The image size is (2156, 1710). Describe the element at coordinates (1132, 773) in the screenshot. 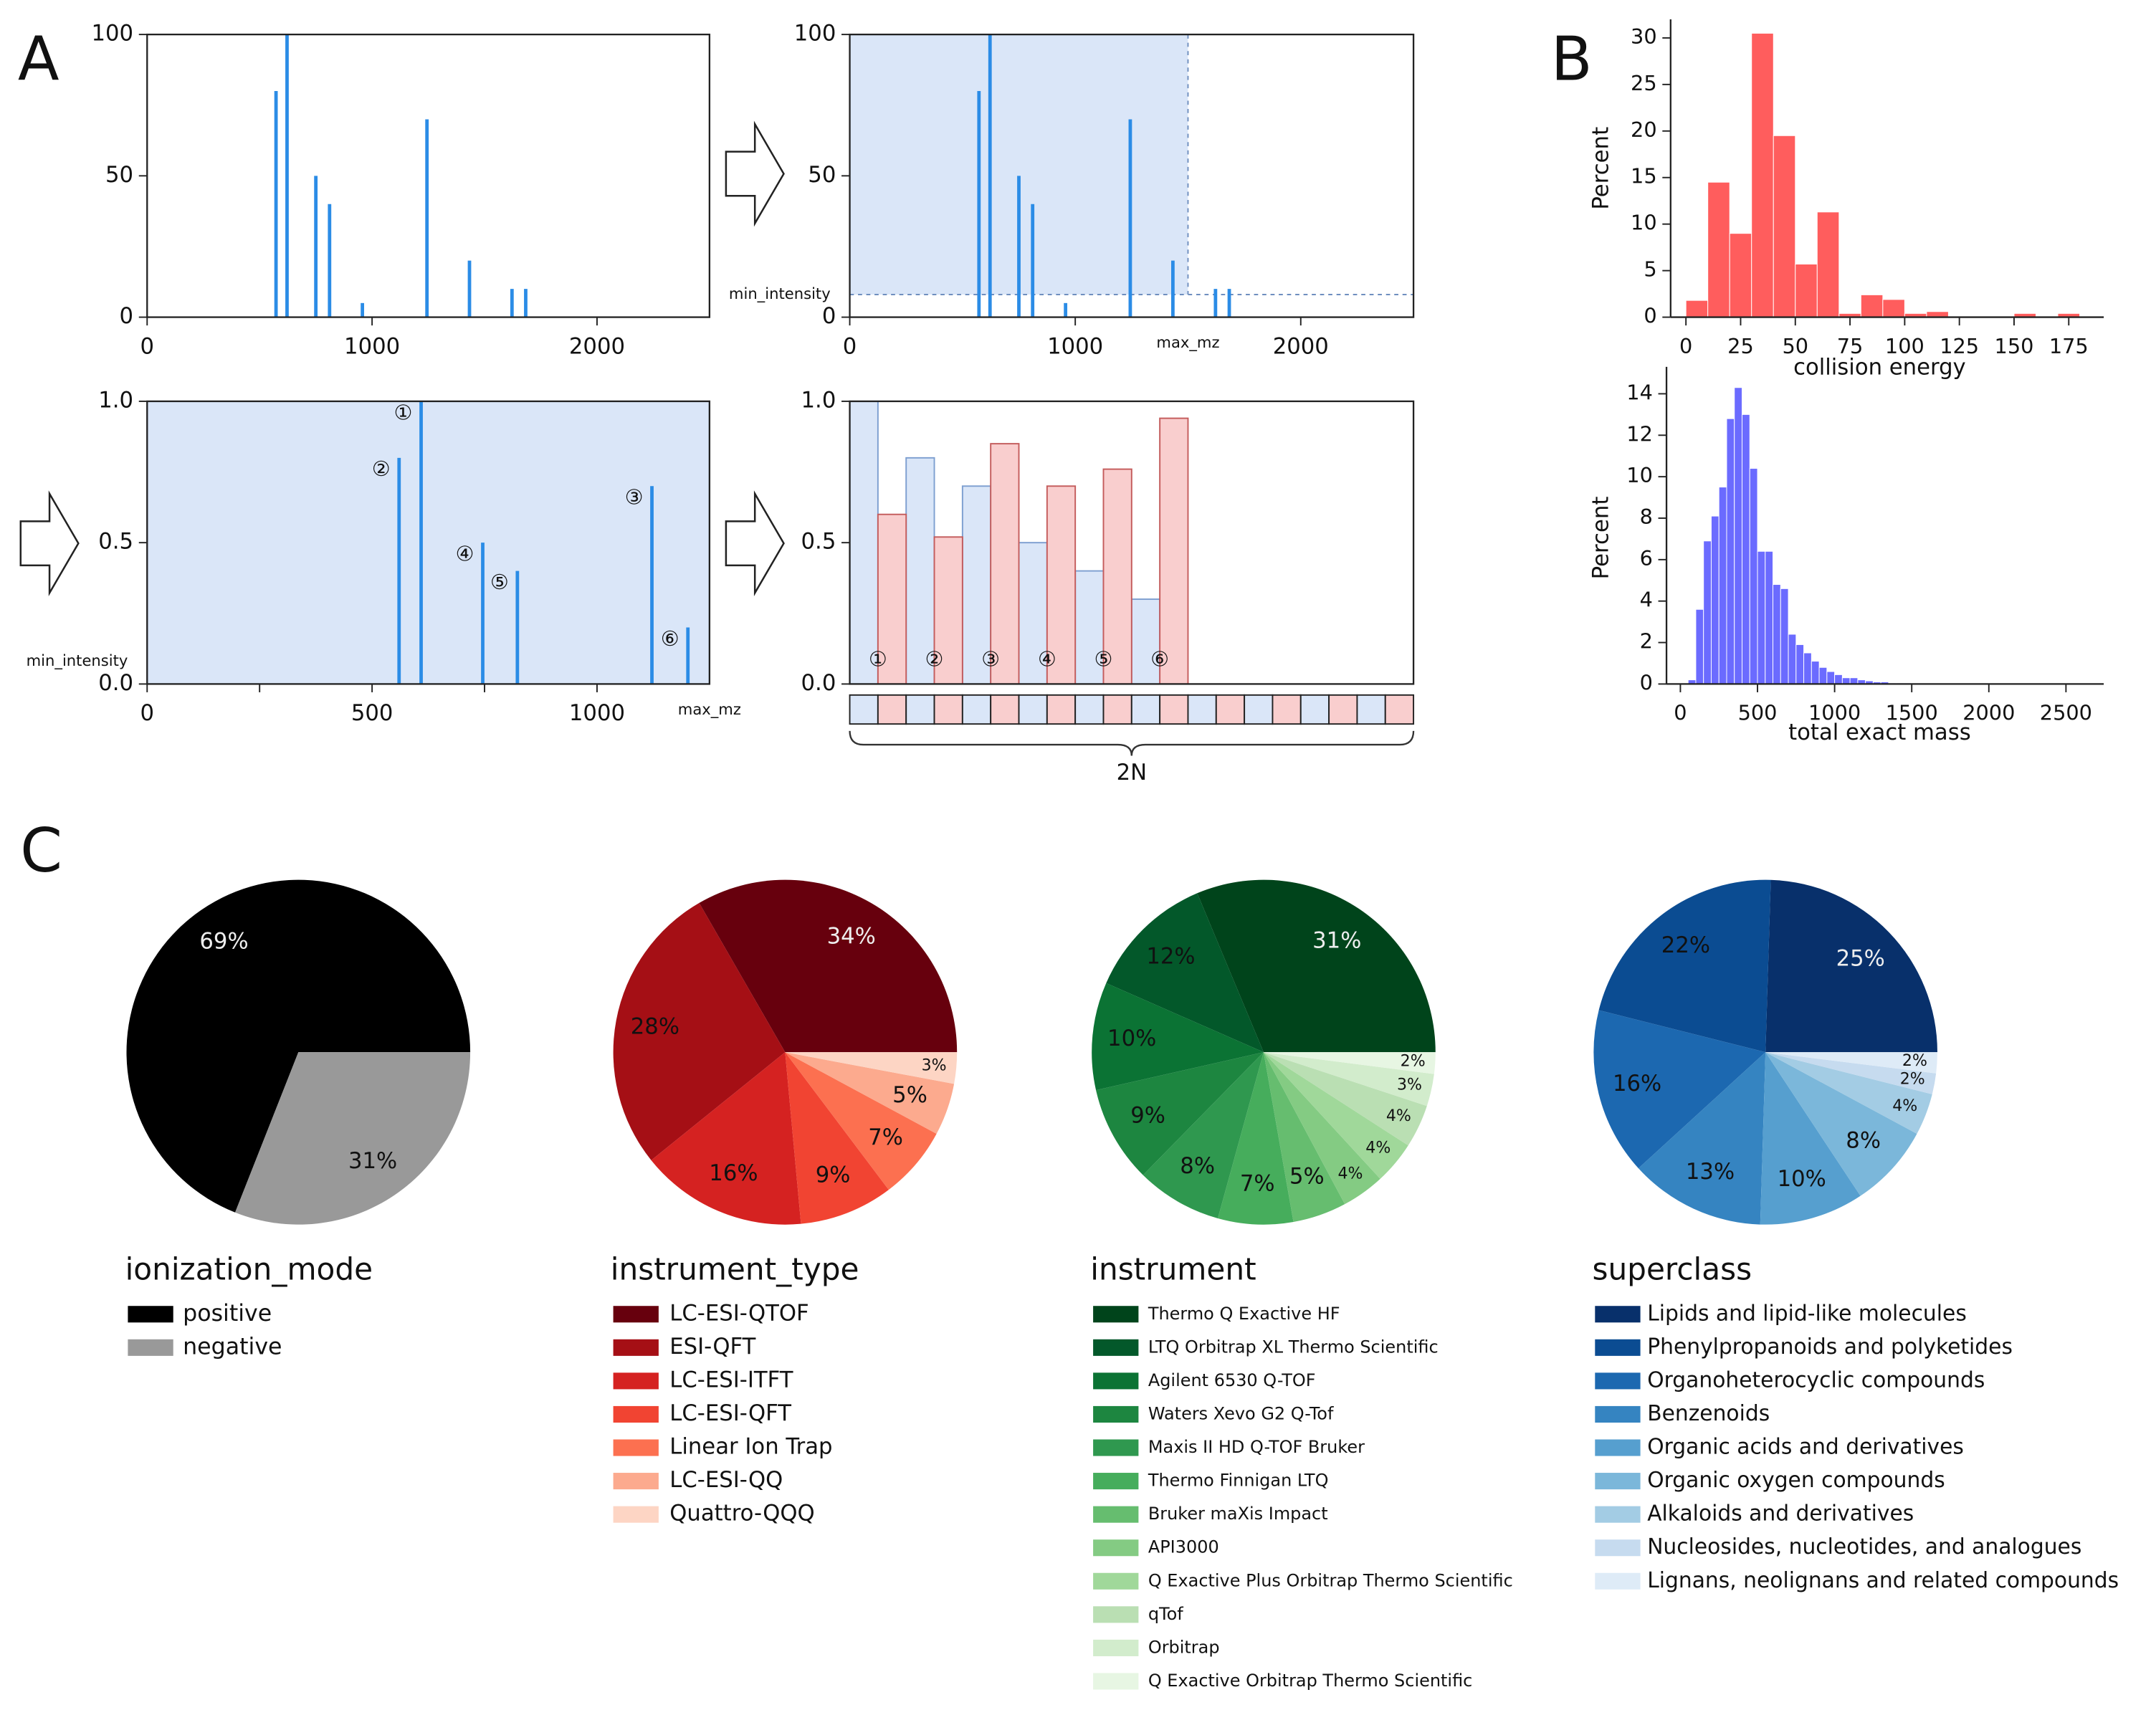

I see `vector-length-label: 2N` at that location.